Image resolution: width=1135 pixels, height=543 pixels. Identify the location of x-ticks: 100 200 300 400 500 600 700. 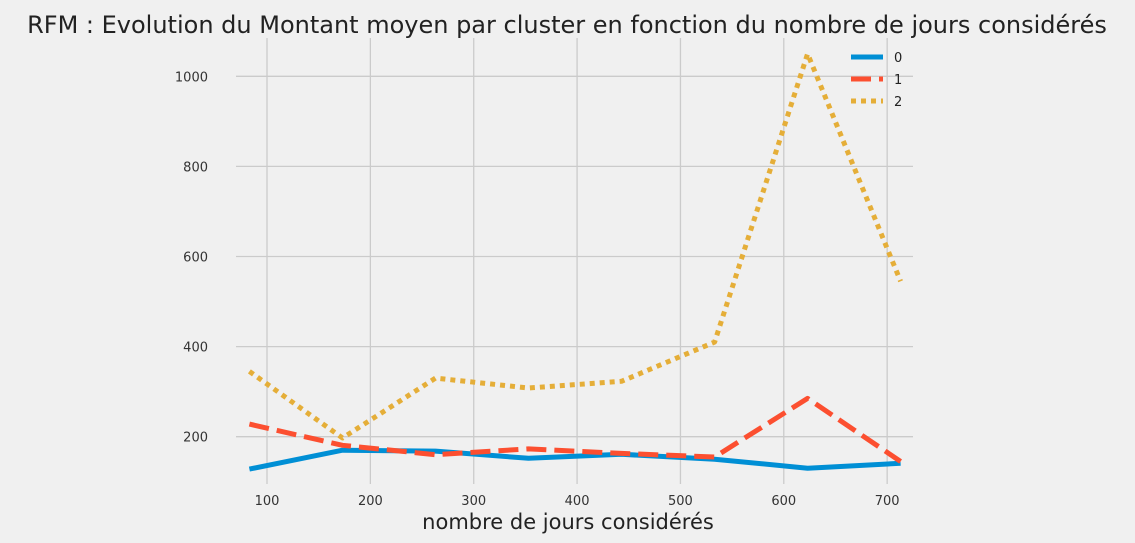
(577, 501).